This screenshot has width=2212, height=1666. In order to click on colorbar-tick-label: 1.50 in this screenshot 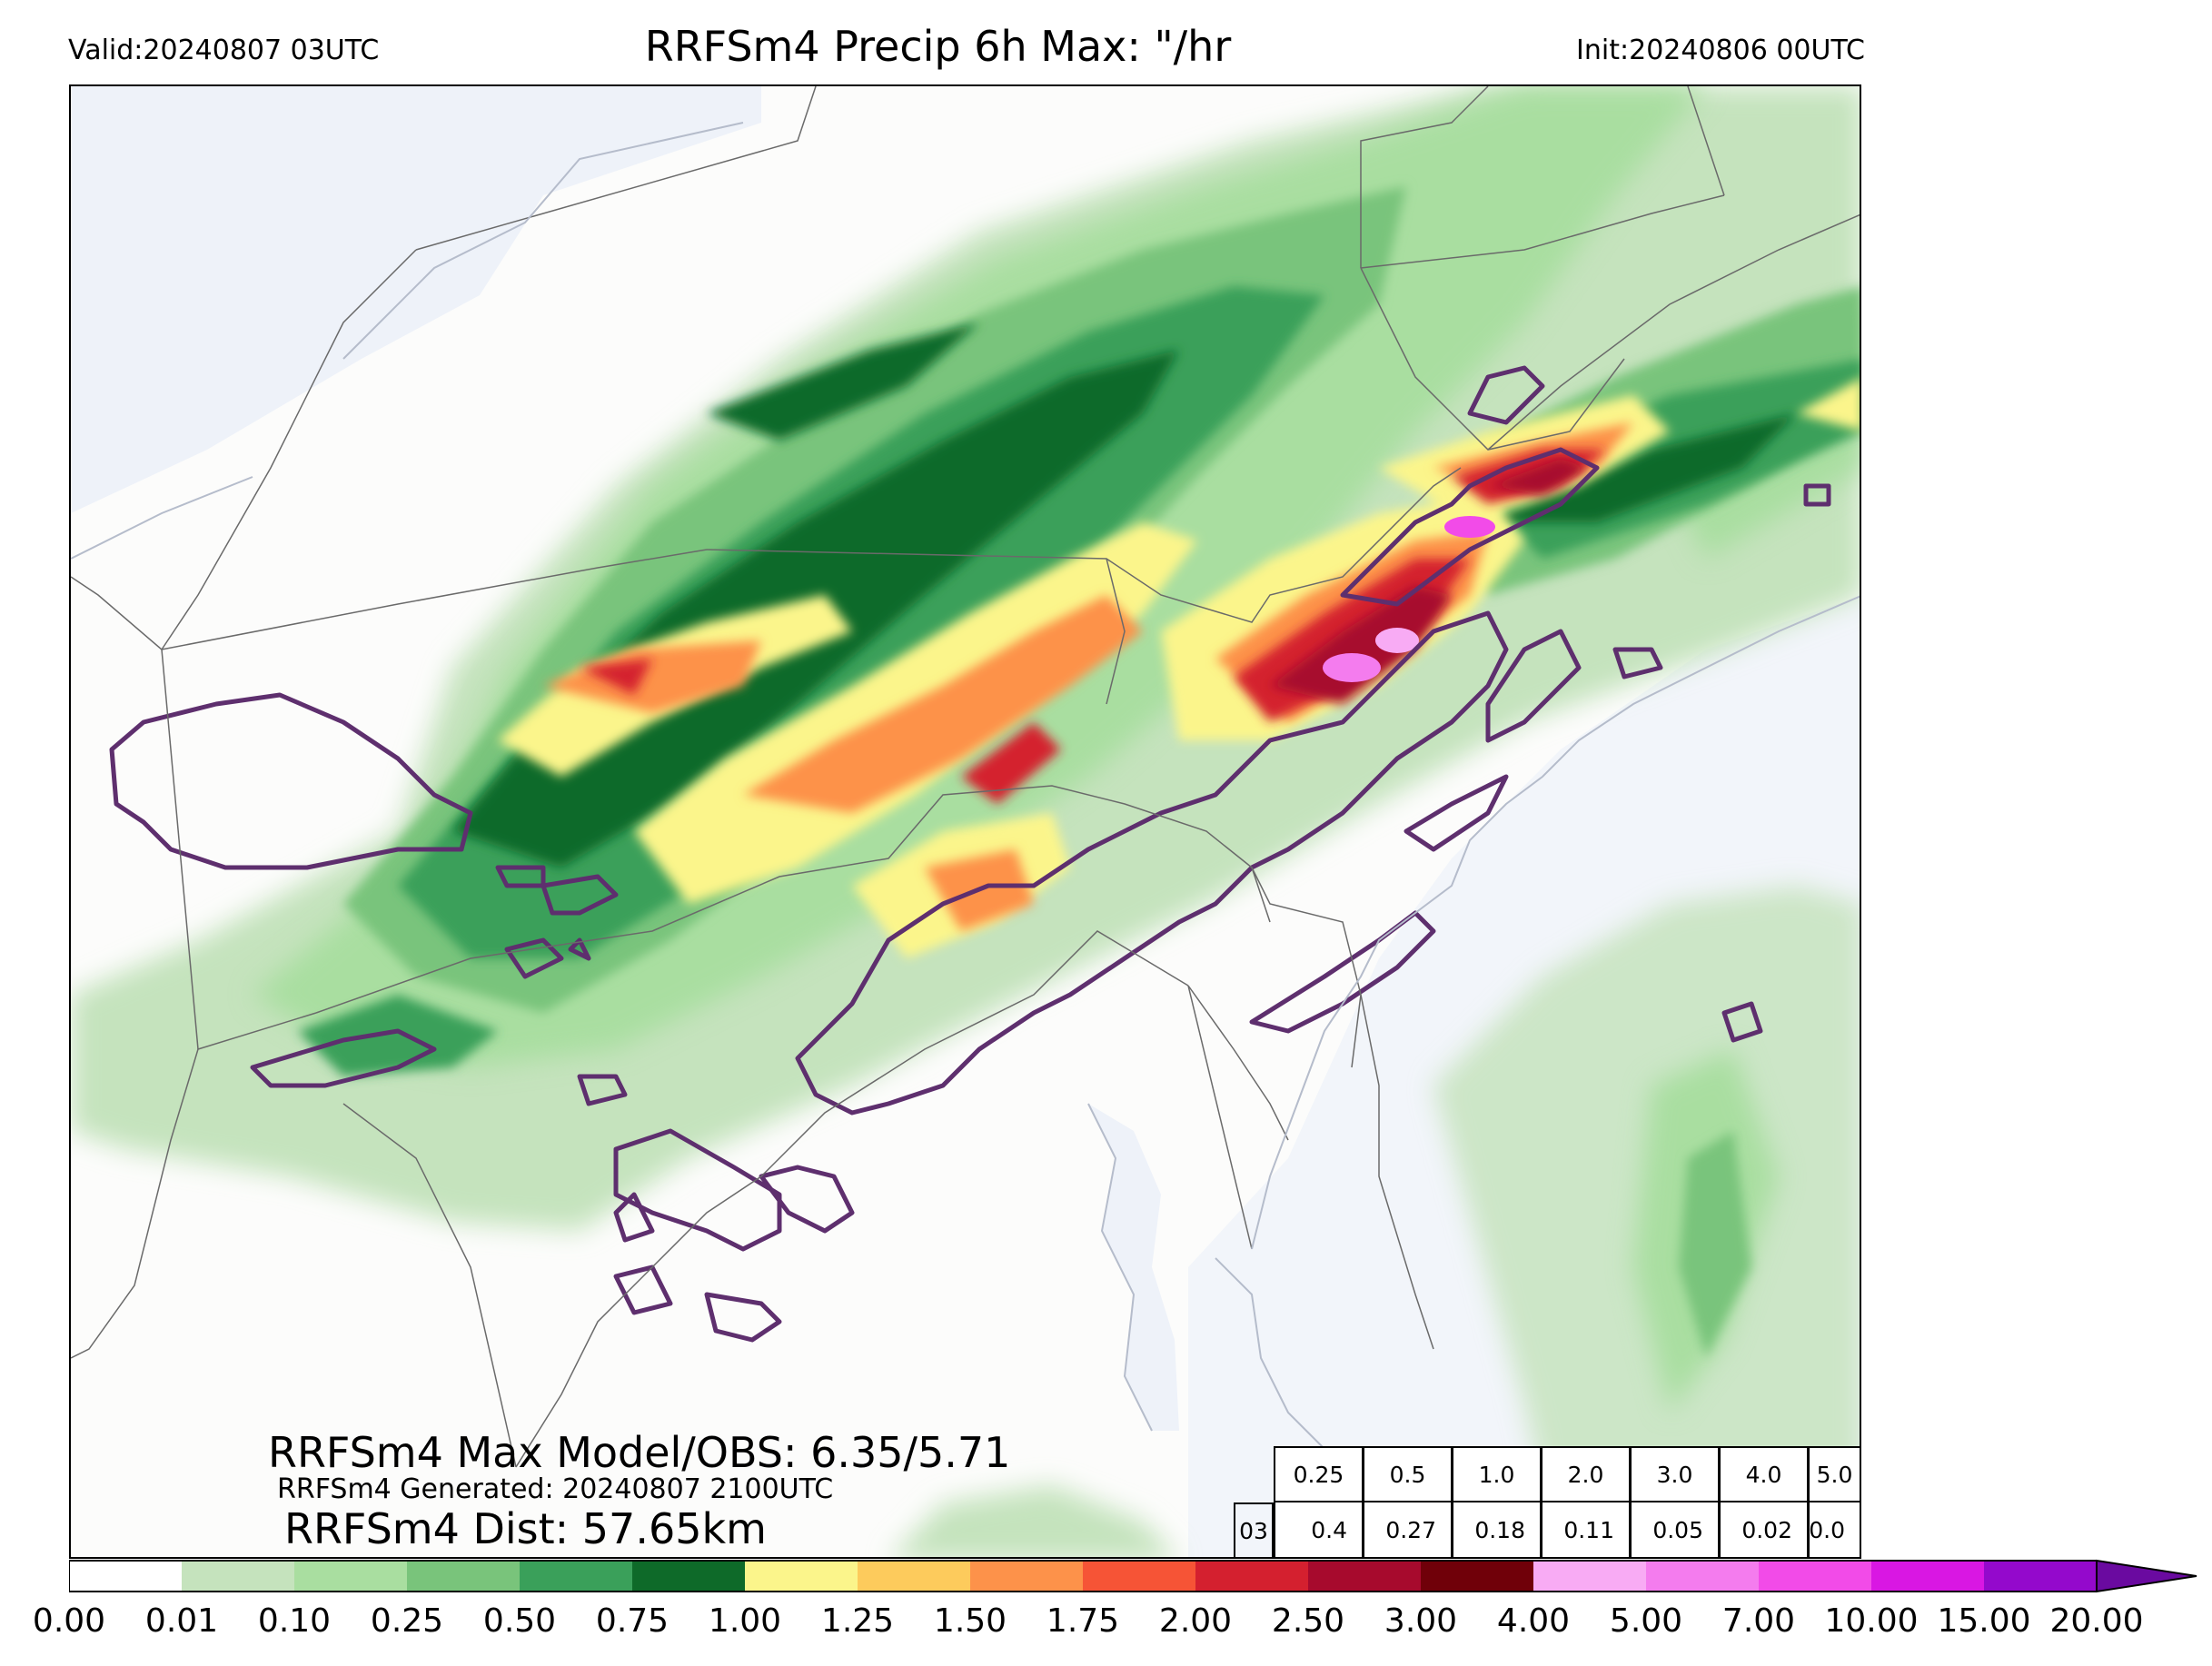, I will do `click(970, 1621)`.